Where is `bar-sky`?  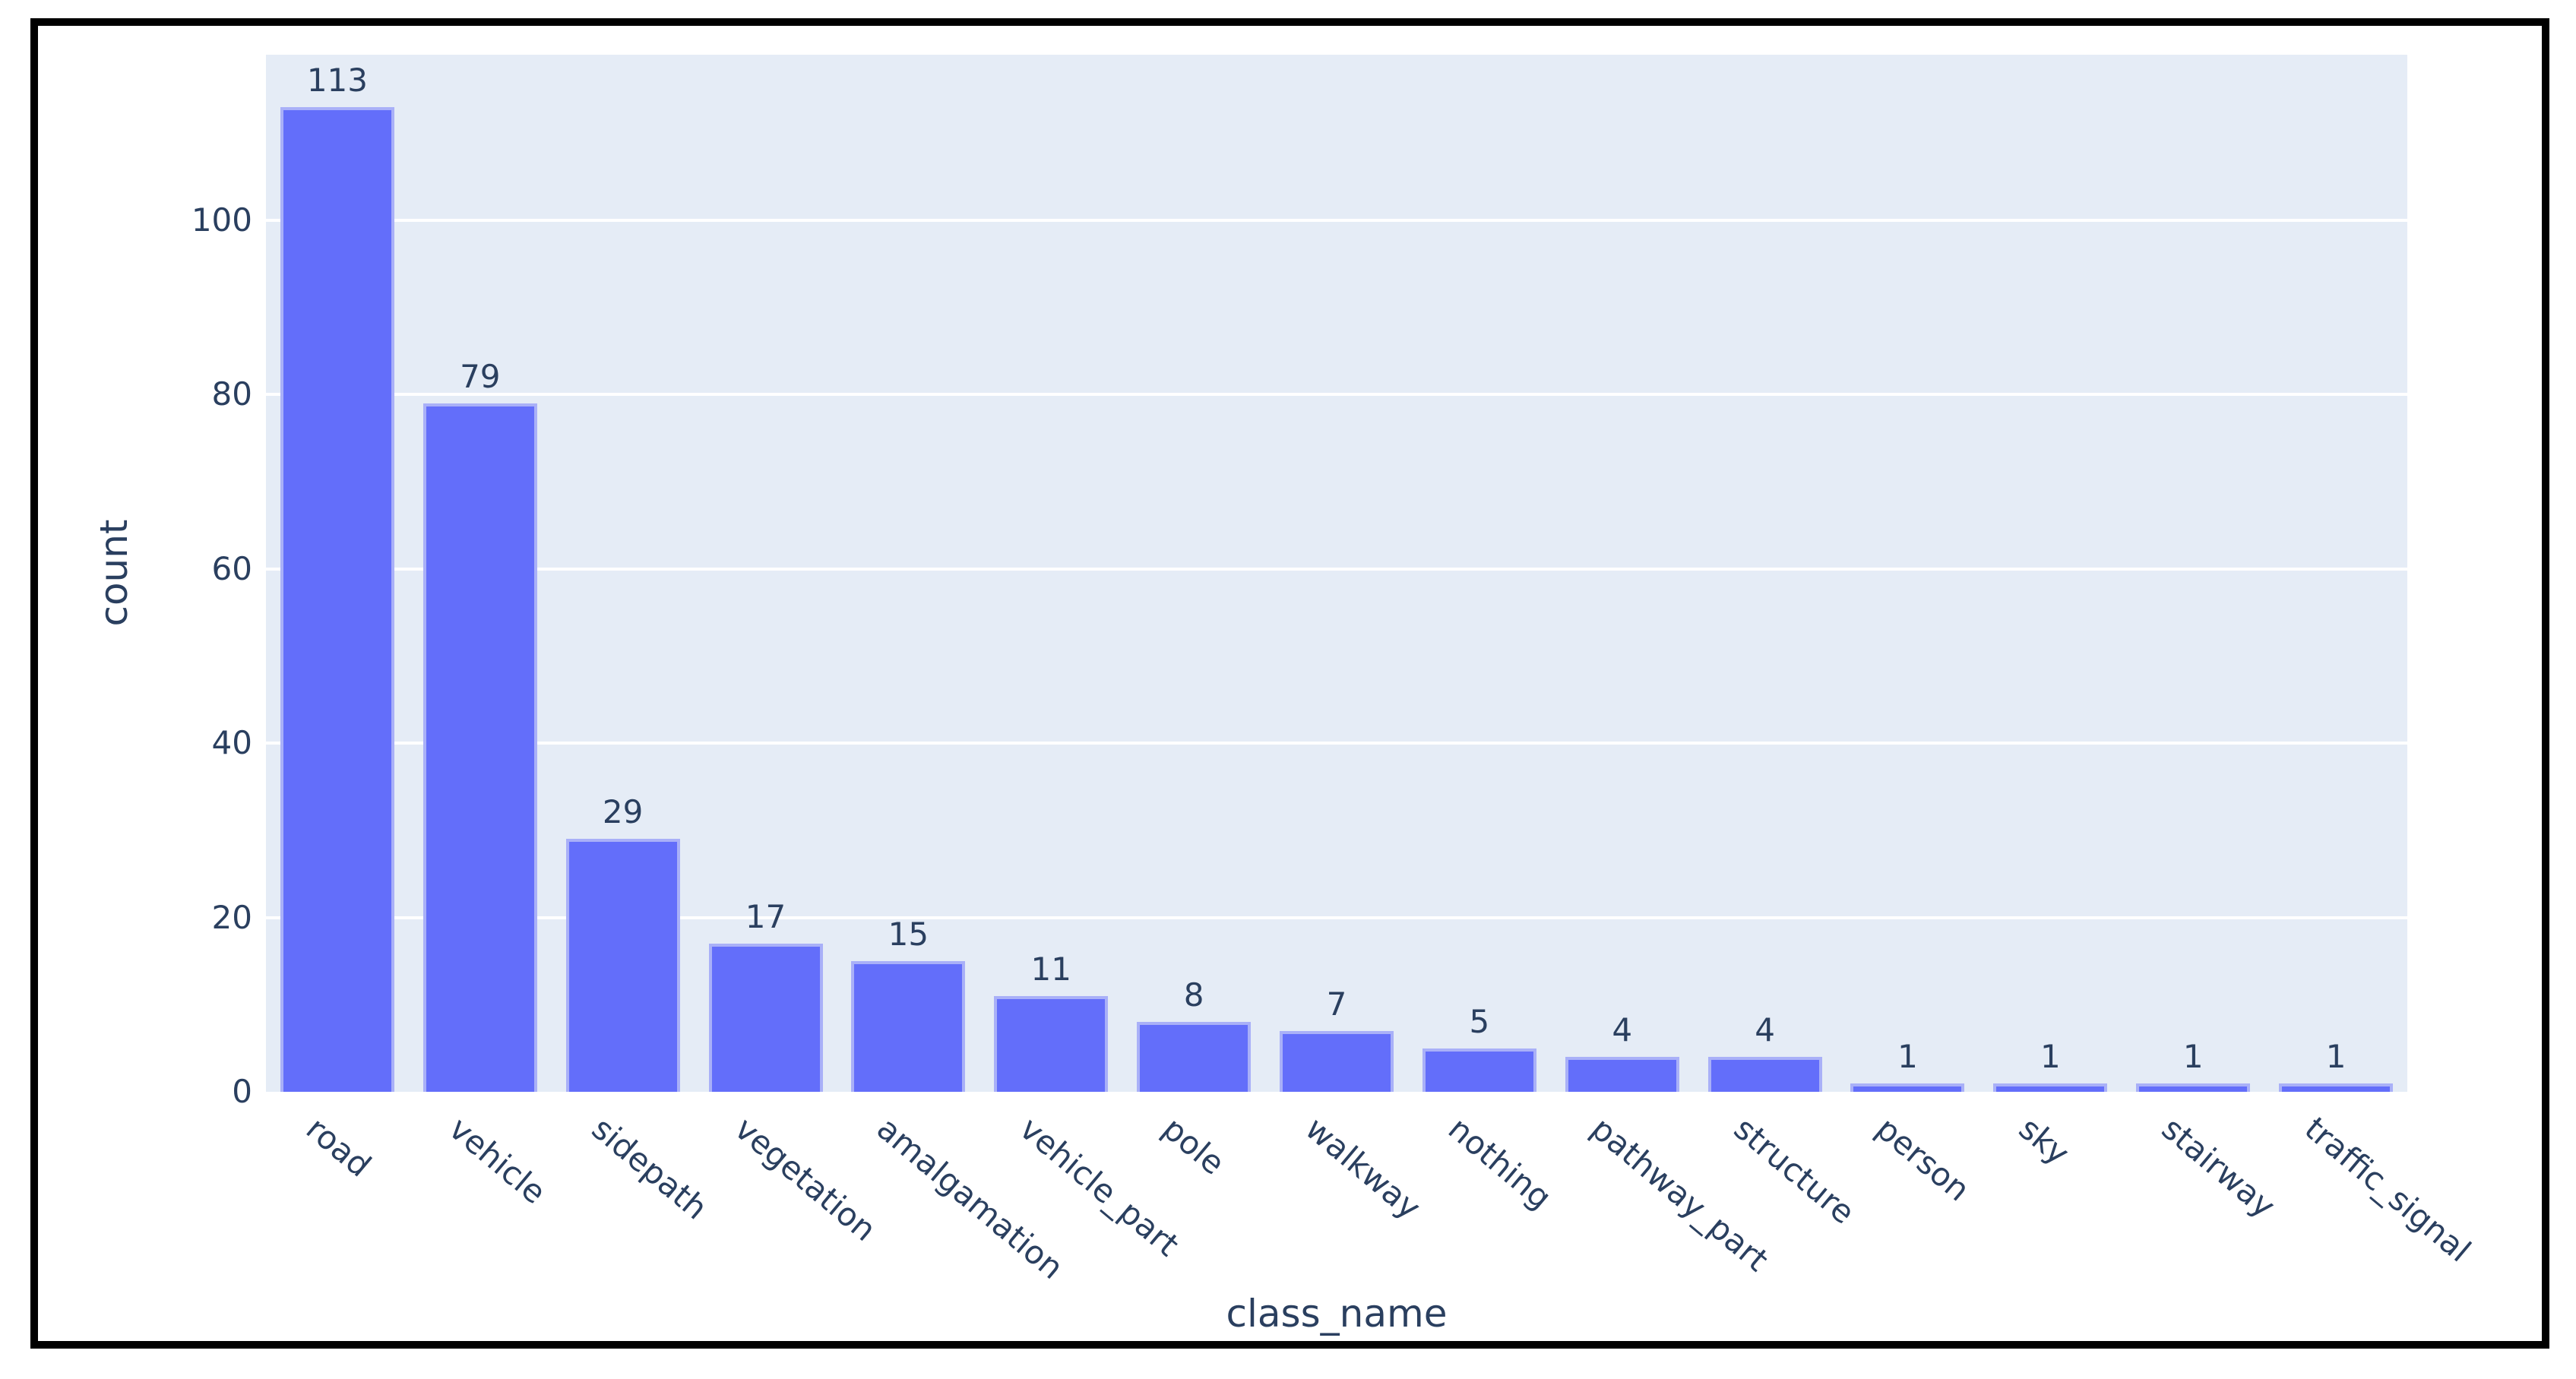 bar-sky is located at coordinates (2050, 1087).